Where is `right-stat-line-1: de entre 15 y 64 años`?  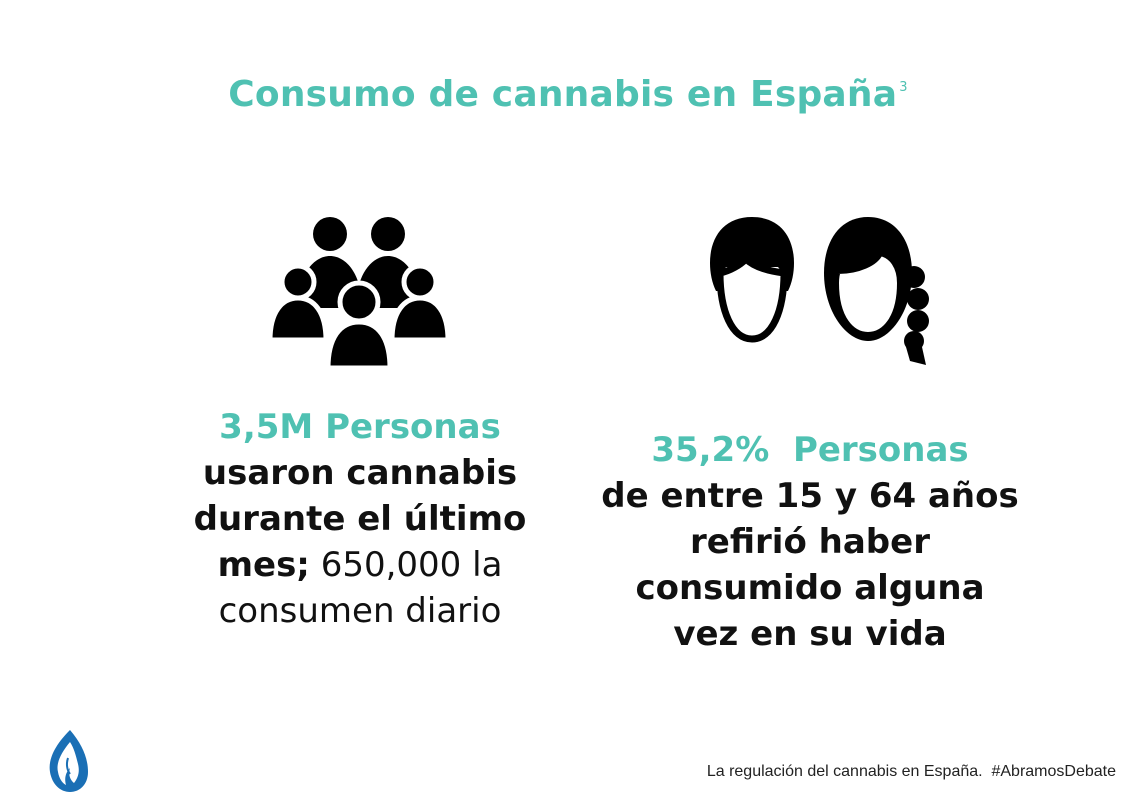
right-stat-line-1: de entre 15 y 64 años is located at coordinates (810, 496).